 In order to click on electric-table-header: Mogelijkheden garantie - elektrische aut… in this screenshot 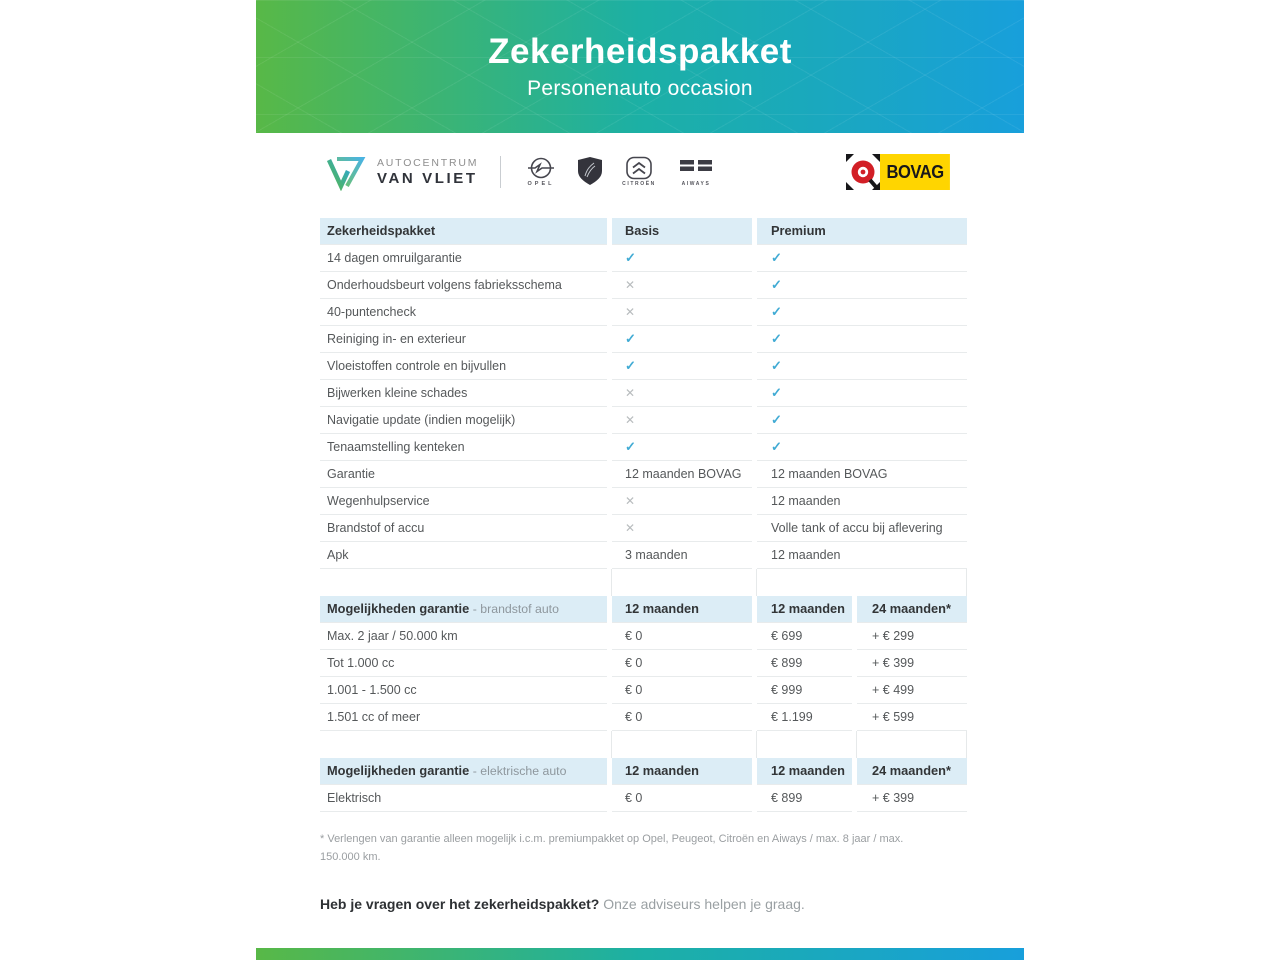, I will do `click(643, 771)`.